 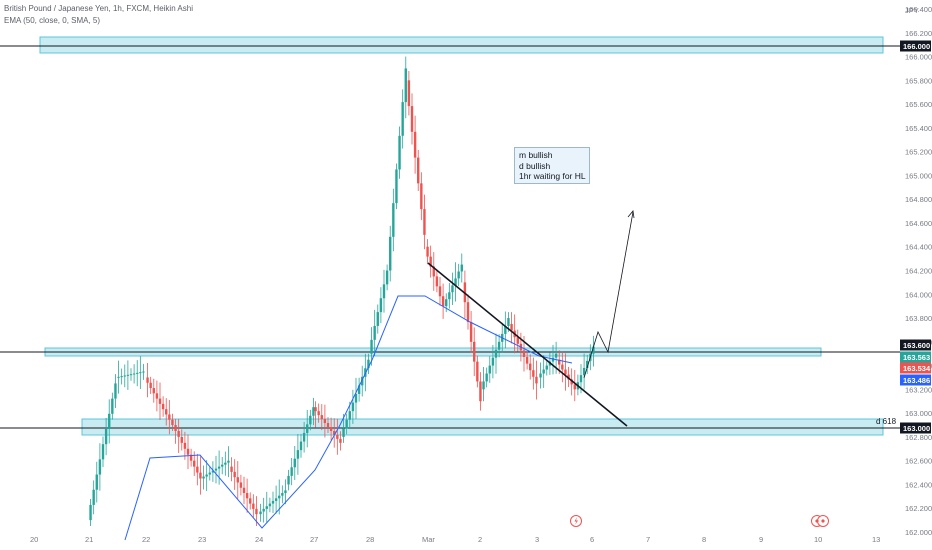 I want to click on event-icon-calendar, so click(x=820, y=521).